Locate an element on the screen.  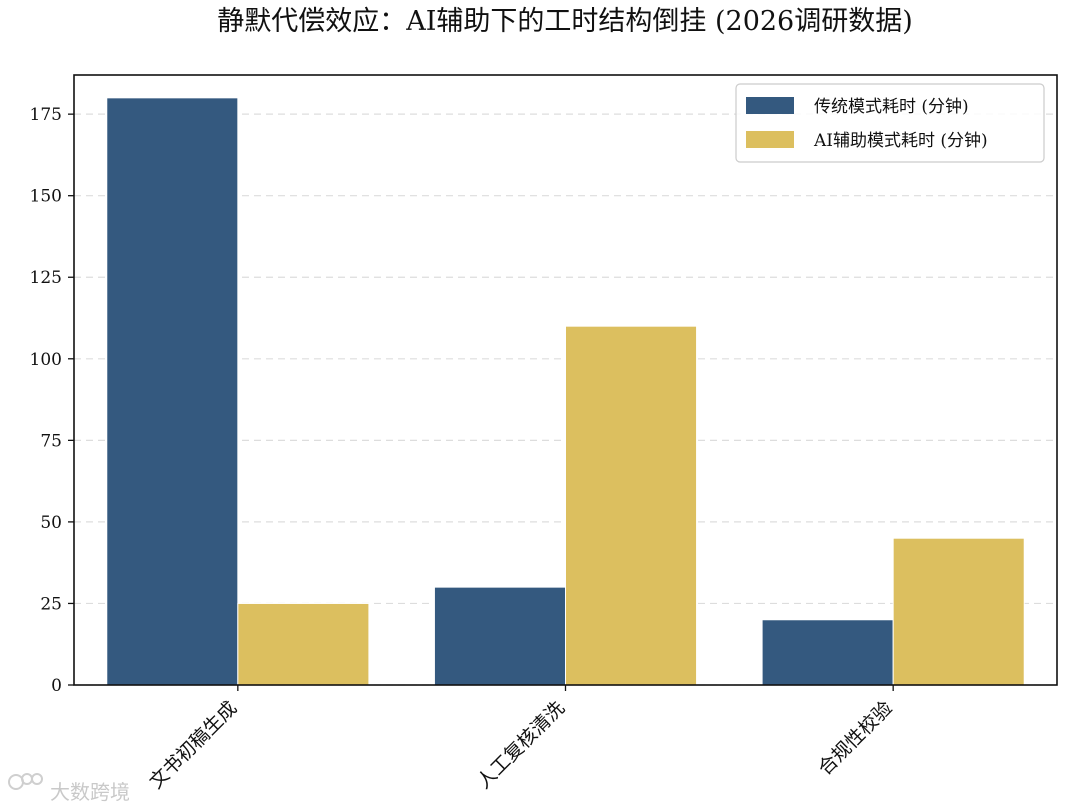
legend: 传统模式耗时 (分钟) AI辅助模式耗时 (分钟) is located at coordinates (890, 123).